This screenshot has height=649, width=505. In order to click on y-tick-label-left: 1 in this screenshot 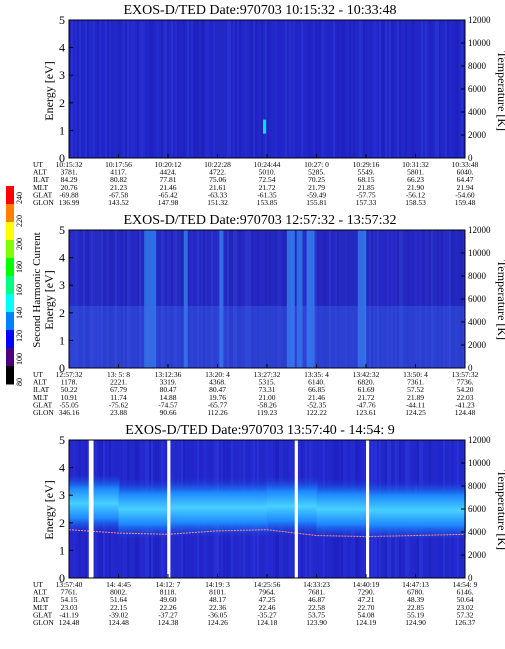, I will do `click(62, 130)`.